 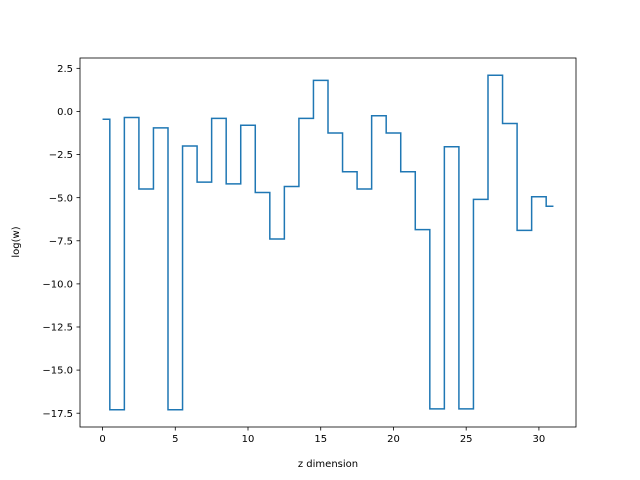 What do you see at coordinates (57, 414) in the screenshot?
I see `y-tick-label: −17.5` at bounding box center [57, 414].